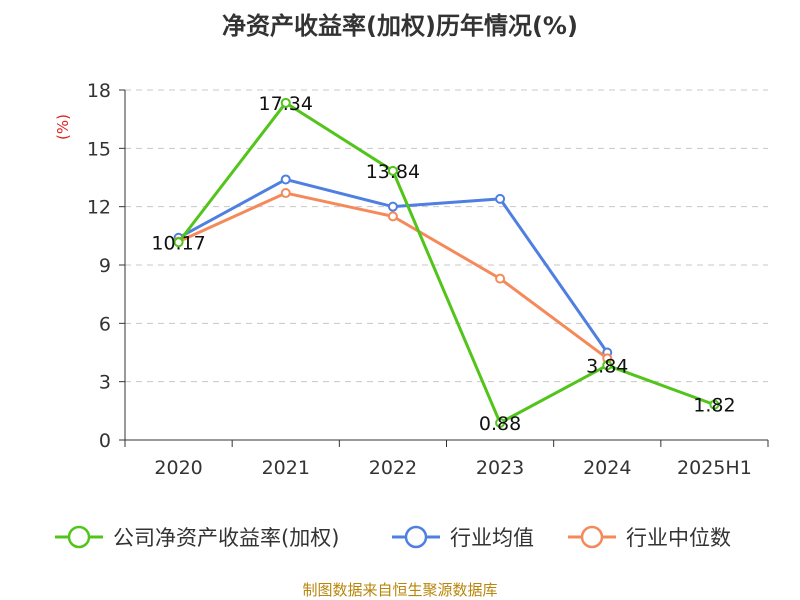 Image resolution: width=800 pixels, height=600 pixels. I want to click on data-label: 13.84, so click(393, 172).